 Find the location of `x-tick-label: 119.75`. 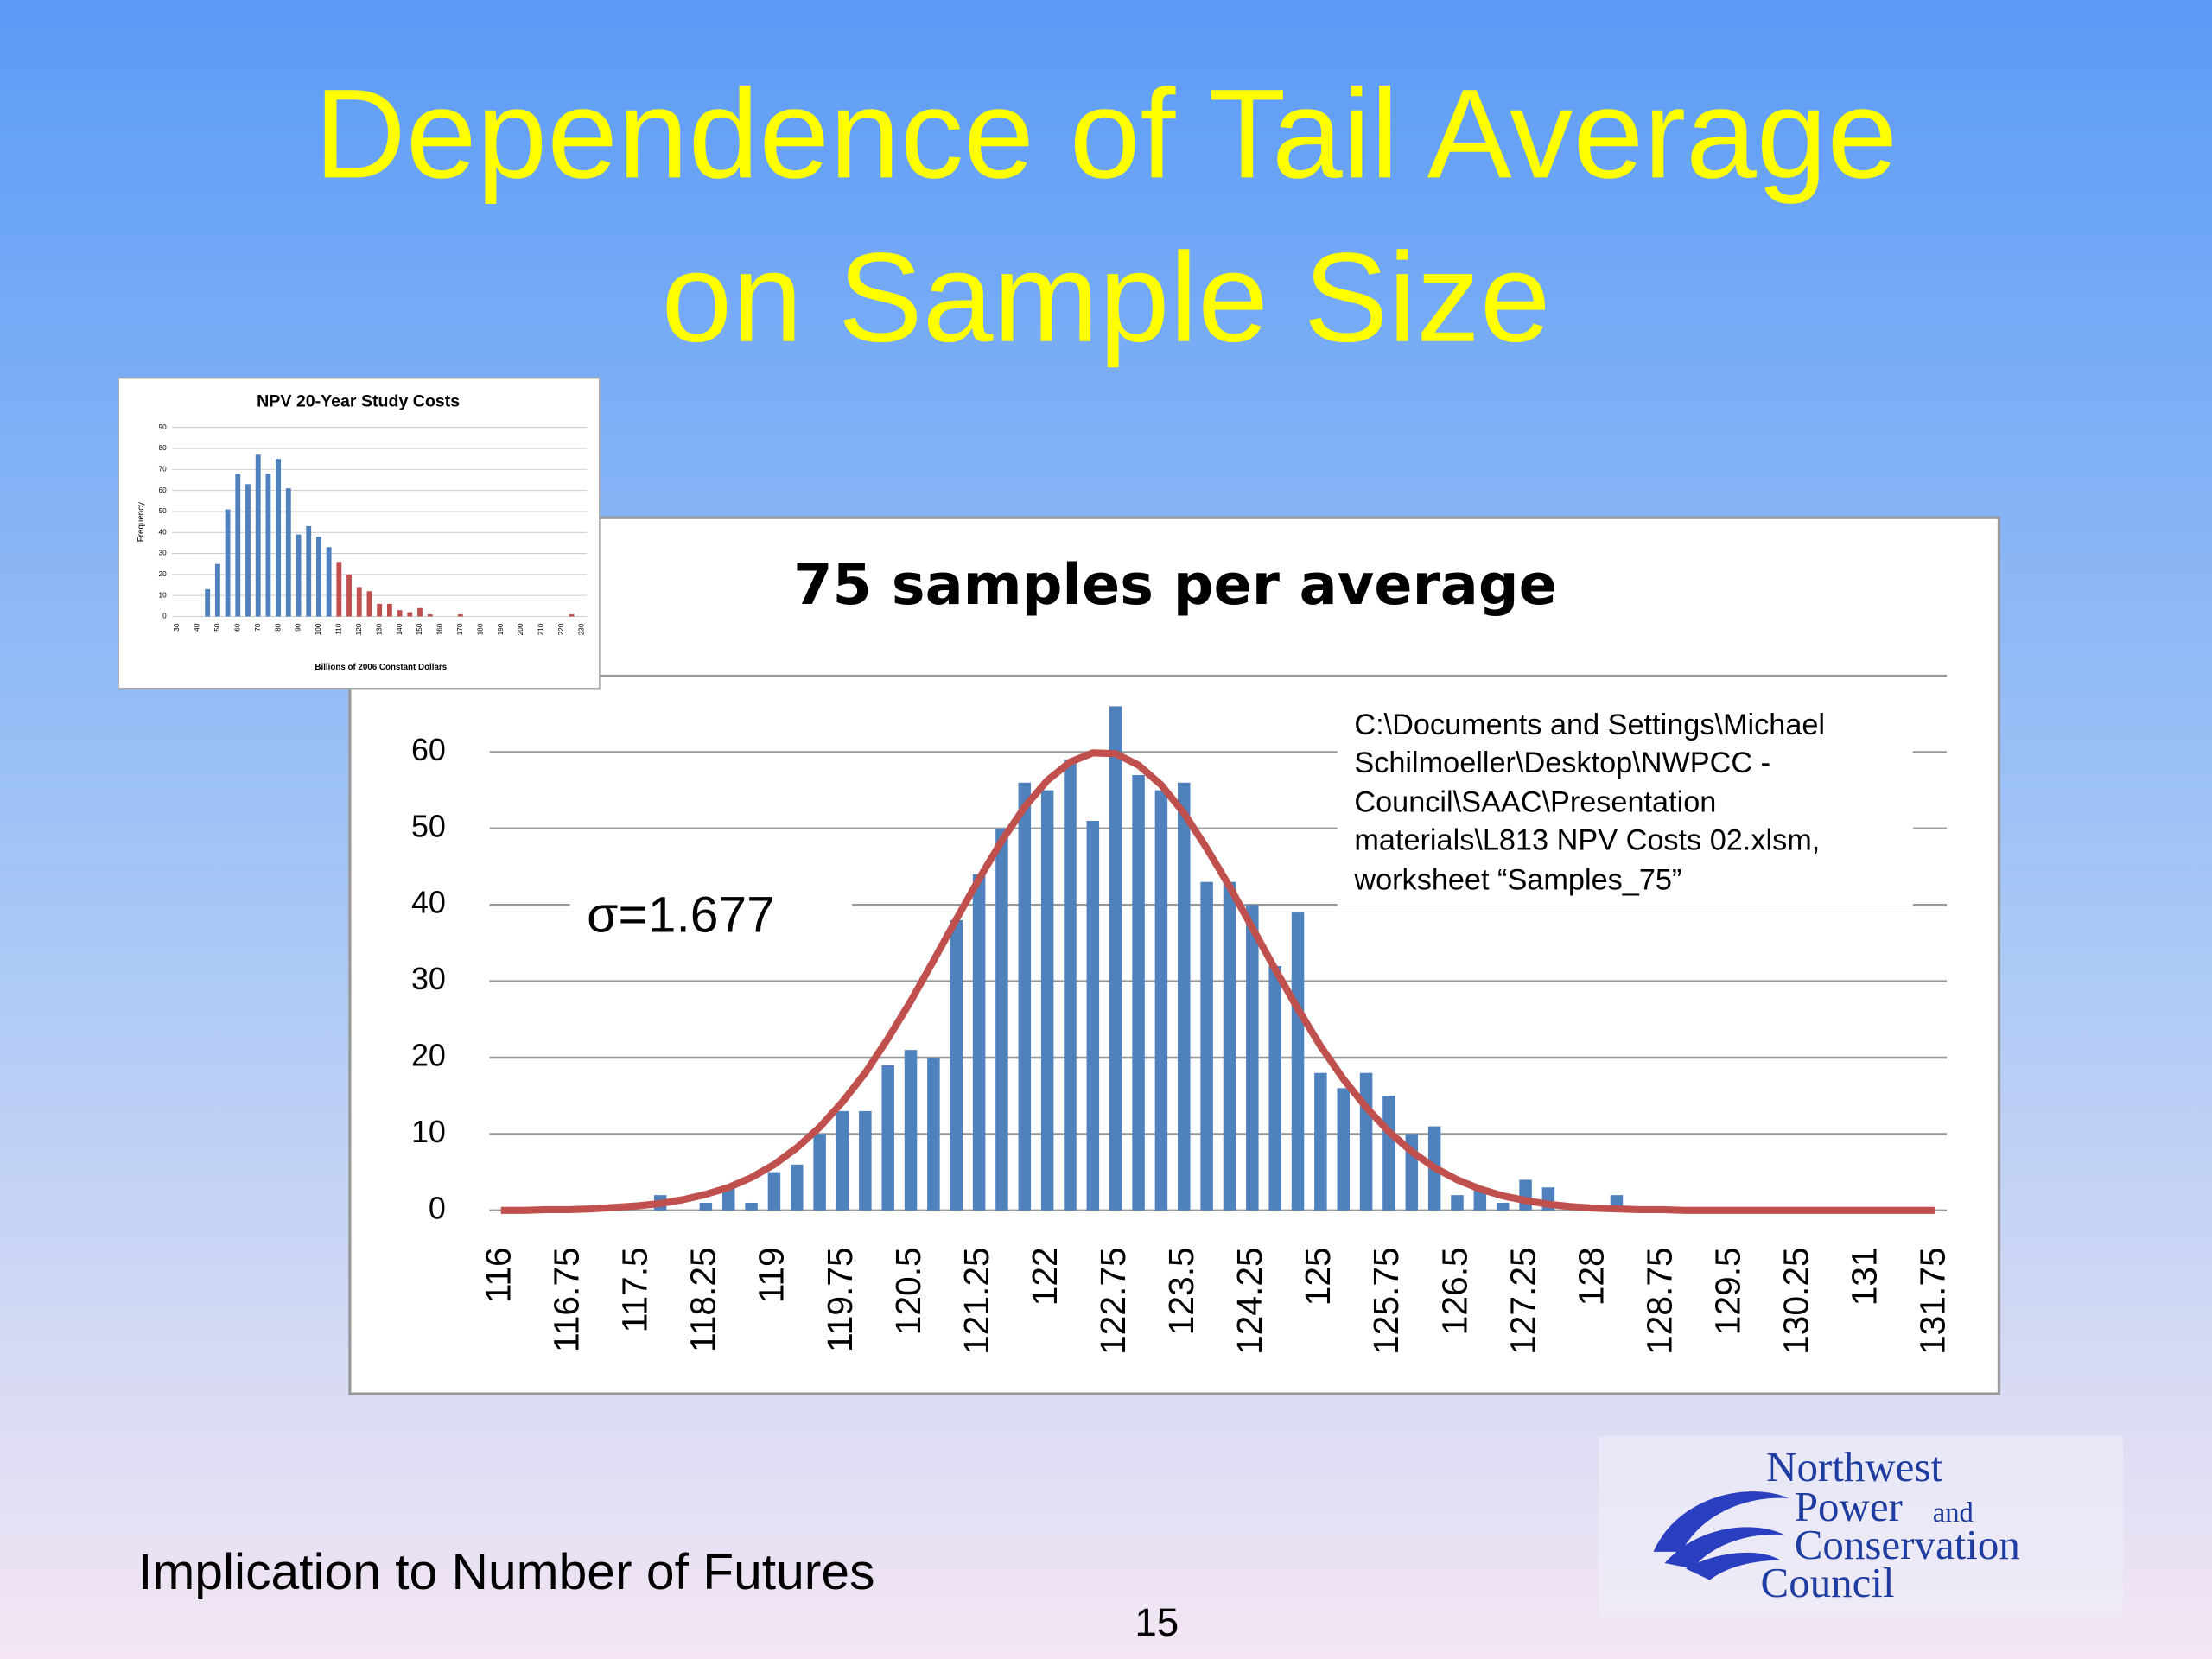

x-tick-label: 119.75 is located at coordinates (840, 1299).